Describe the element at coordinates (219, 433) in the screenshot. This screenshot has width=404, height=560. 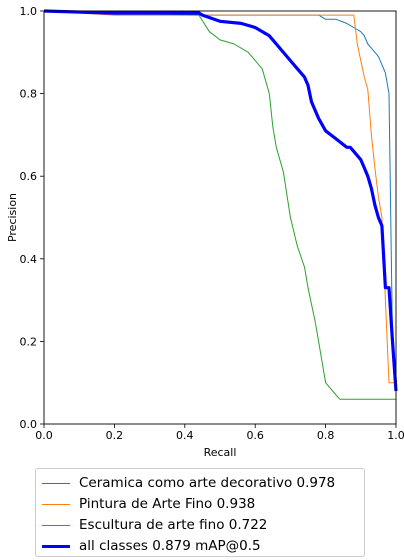
I see `x-axis: 0.0 0.2 0.4 0.6 0.8 1.0` at that location.